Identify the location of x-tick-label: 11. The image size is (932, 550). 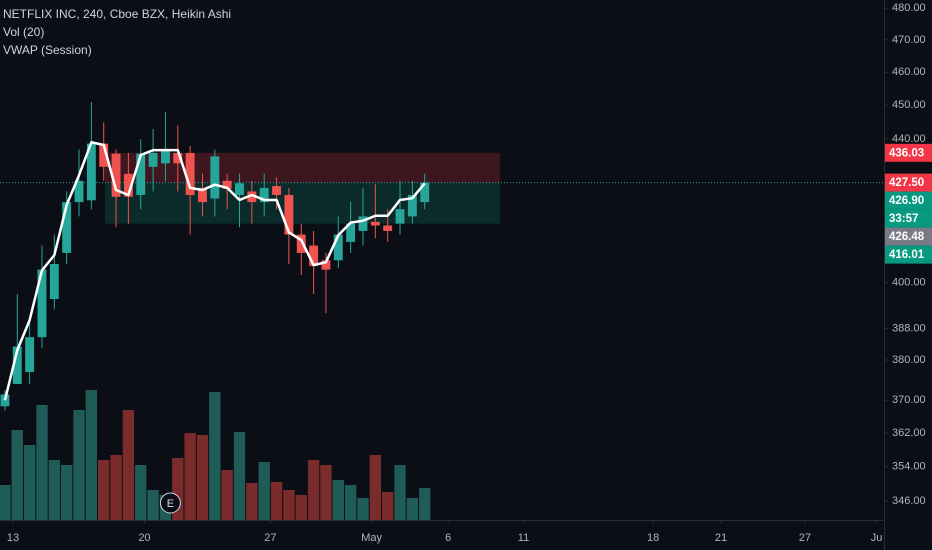
(523, 538).